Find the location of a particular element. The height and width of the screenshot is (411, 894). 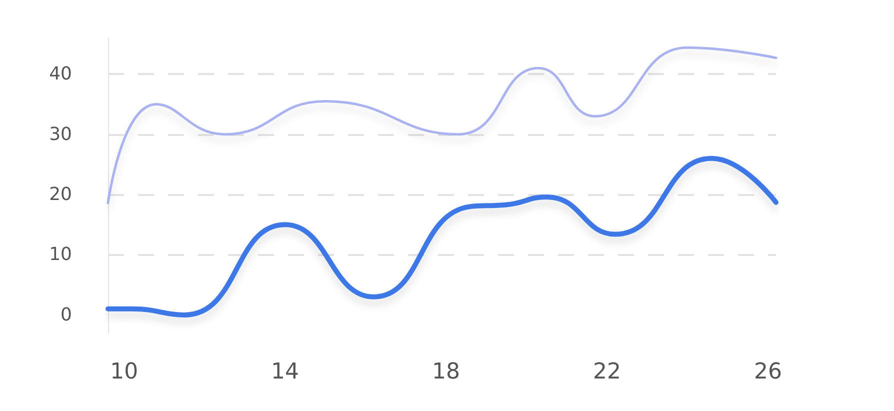

y-tick-label: 30 is located at coordinates (60, 134).